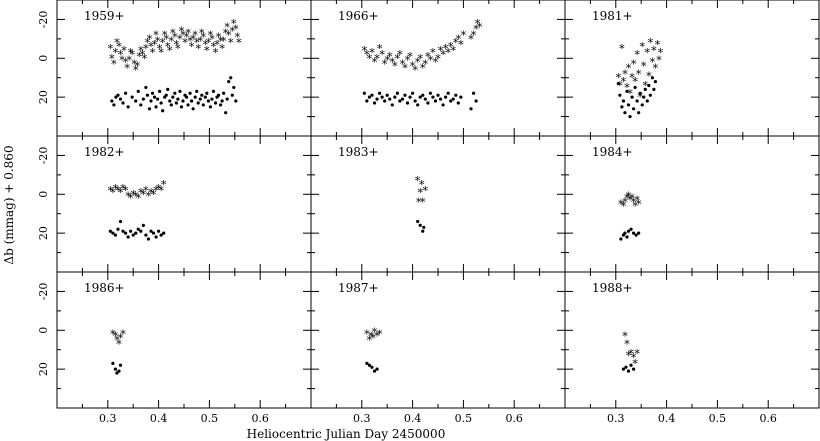 The width and height of the screenshot is (820, 441). What do you see at coordinates (43, 369) in the screenshot?
I see `y-tick-label: 20` at bounding box center [43, 369].